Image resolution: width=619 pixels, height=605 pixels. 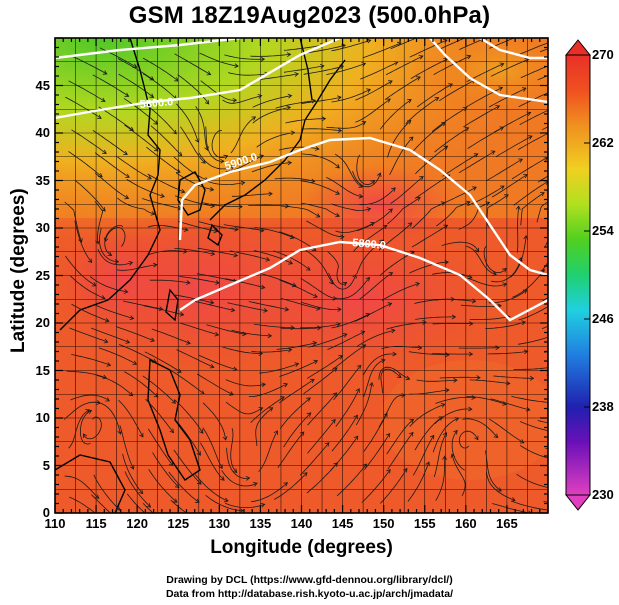 What do you see at coordinates (55, 523) in the screenshot?
I see `x-tick-label: 110` at bounding box center [55, 523].